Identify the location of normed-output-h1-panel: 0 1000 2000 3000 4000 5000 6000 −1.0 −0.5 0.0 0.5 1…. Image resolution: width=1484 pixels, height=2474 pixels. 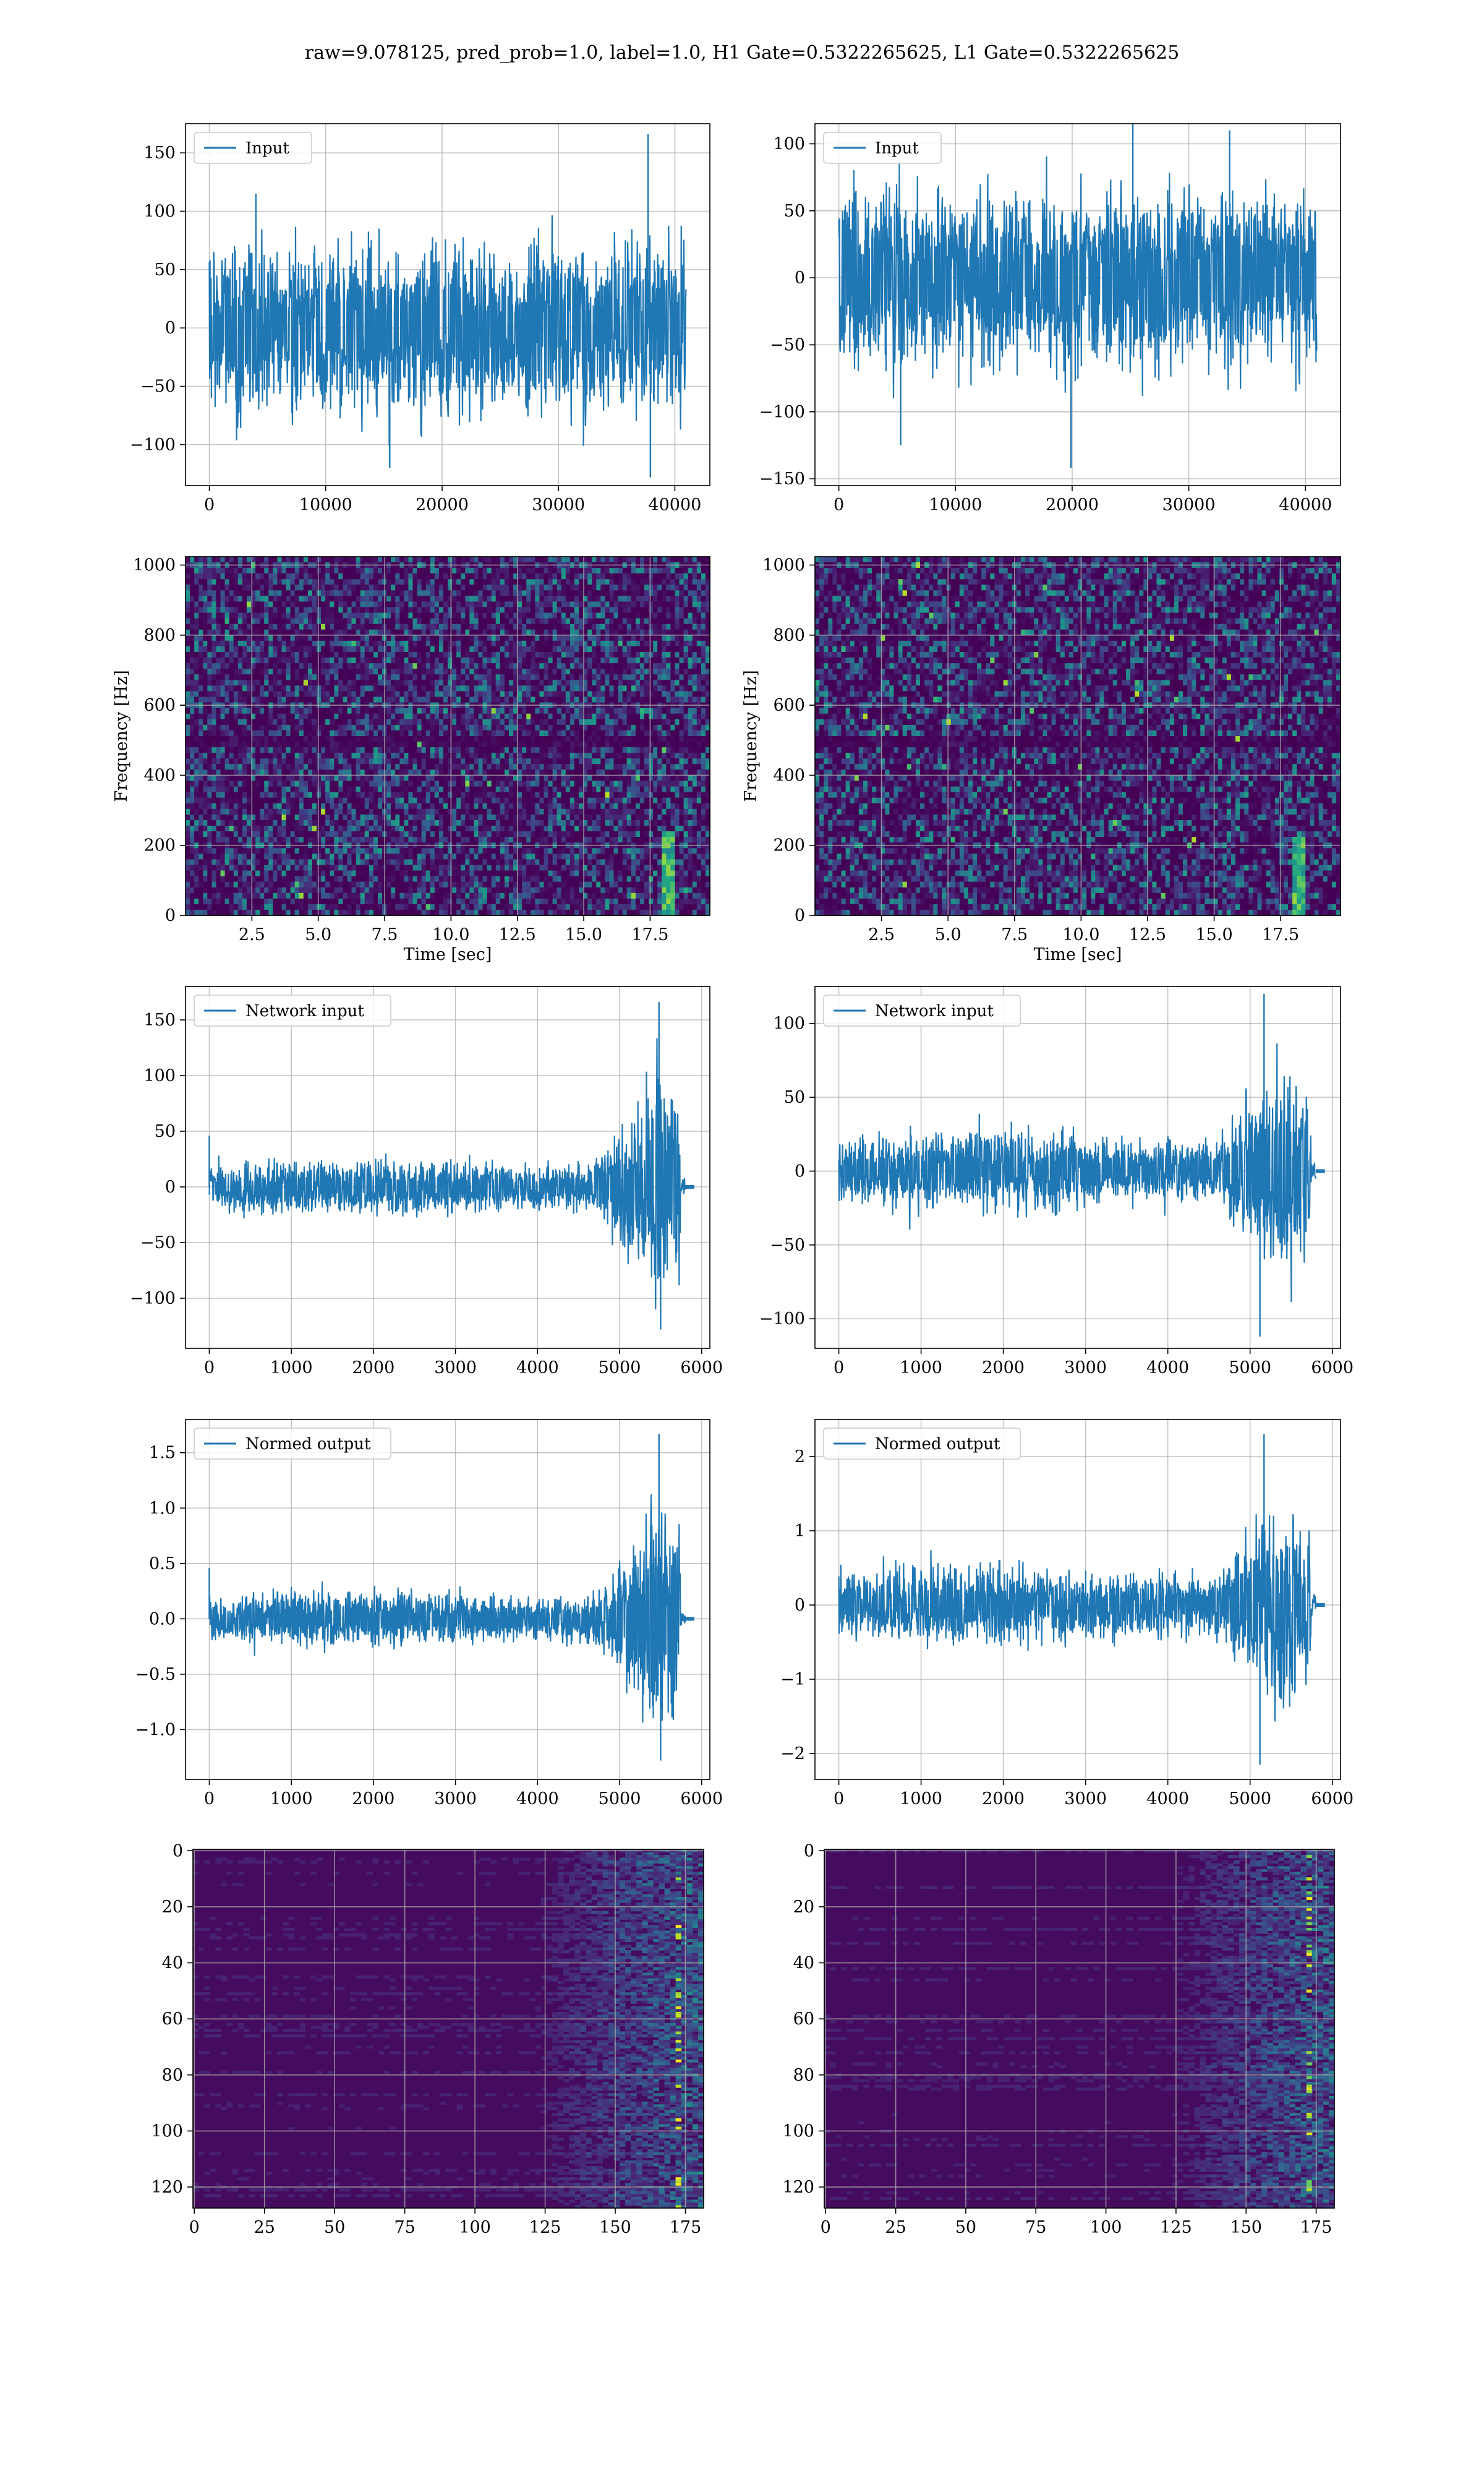
(429, 1613).